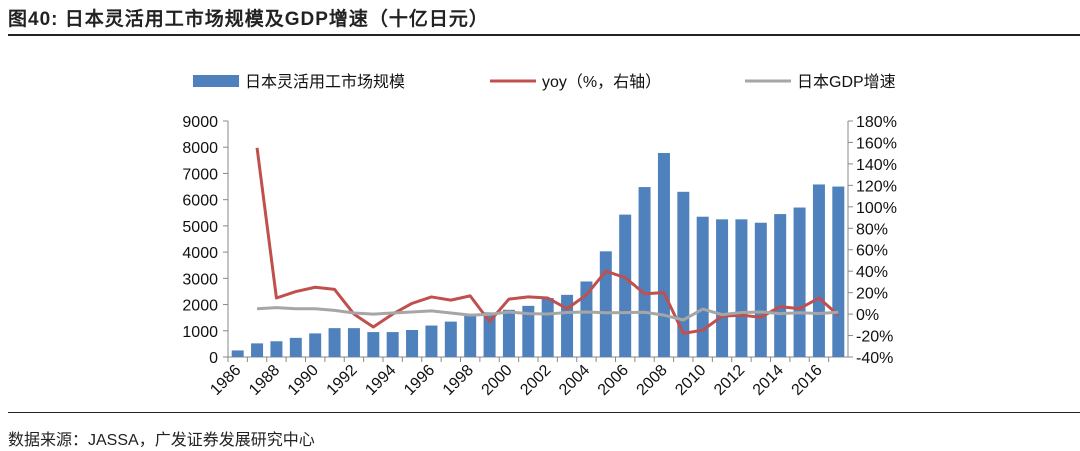 Image resolution: width=1080 pixels, height=451 pixels. Describe the element at coordinates (544, 412) in the screenshot. I see `footer-divider` at that location.